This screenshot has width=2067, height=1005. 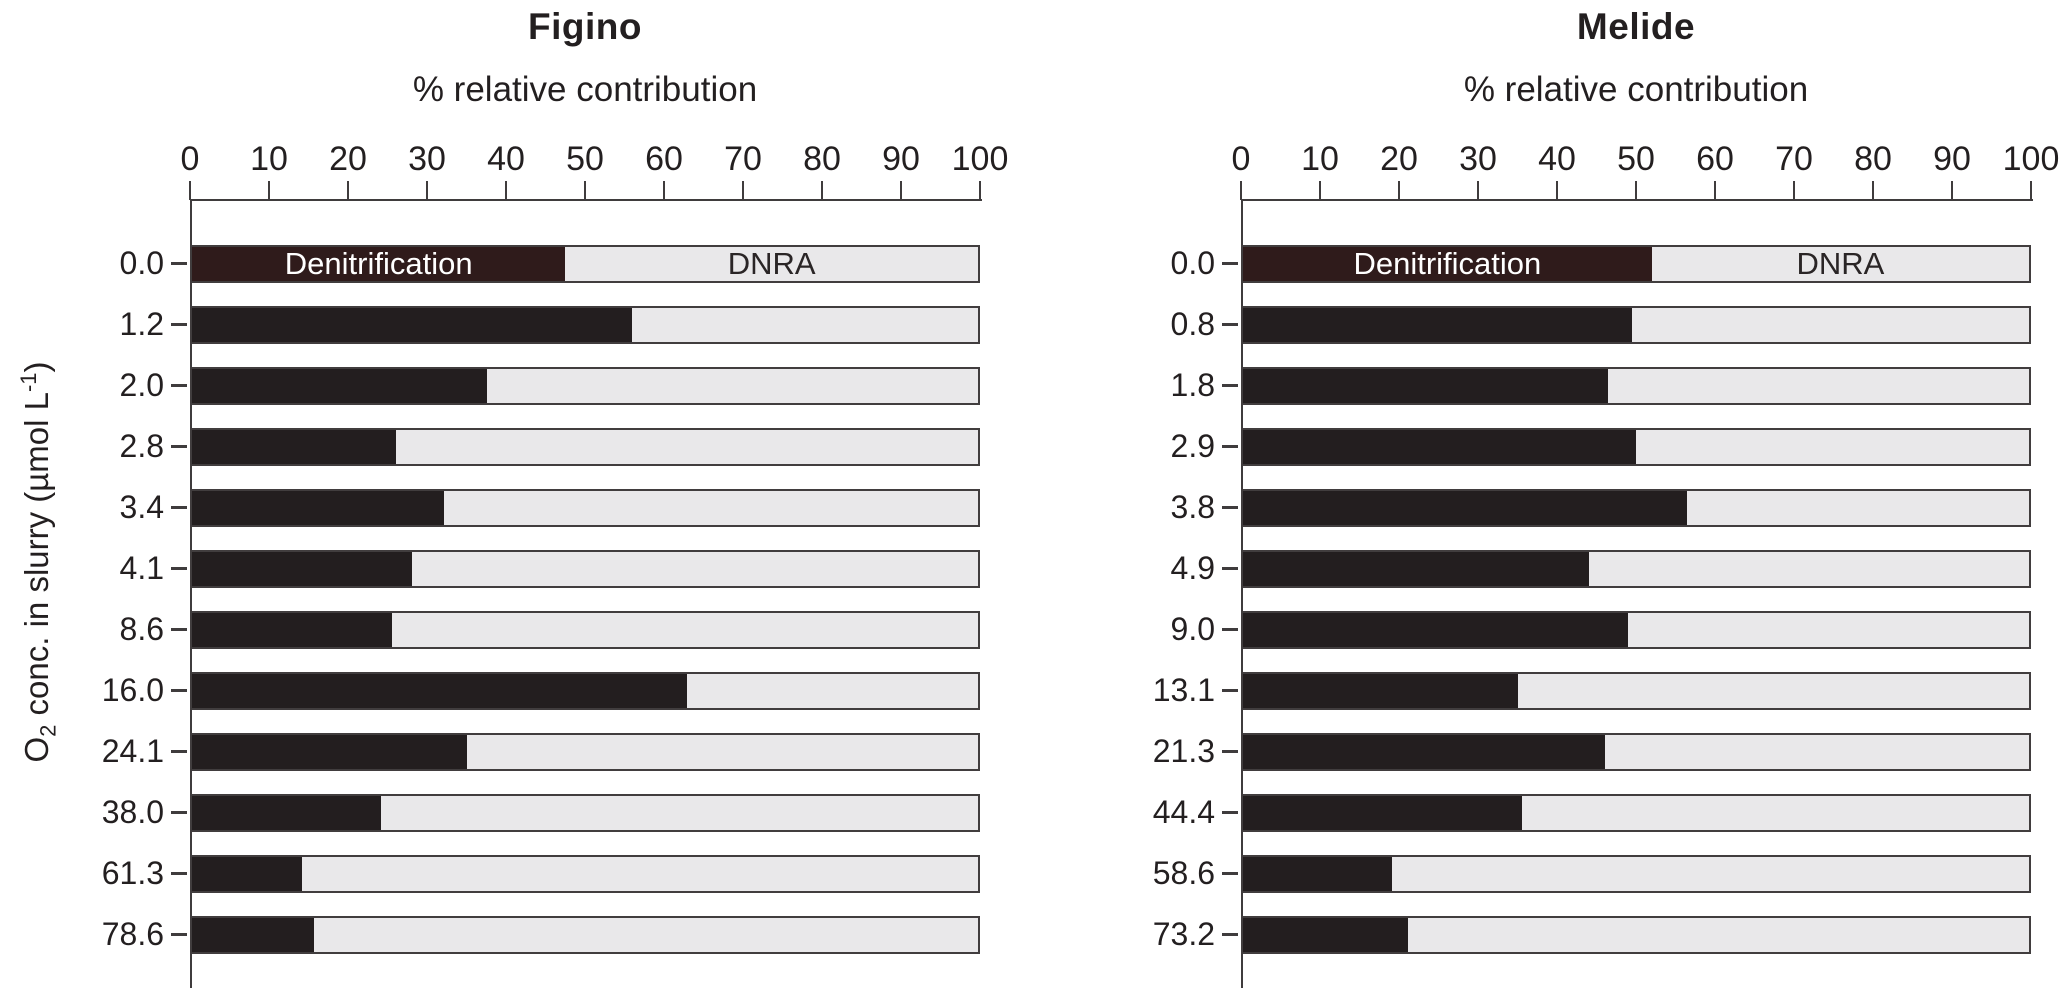 I want to click on row-label: 9.0, so click(x=1192, y=629).